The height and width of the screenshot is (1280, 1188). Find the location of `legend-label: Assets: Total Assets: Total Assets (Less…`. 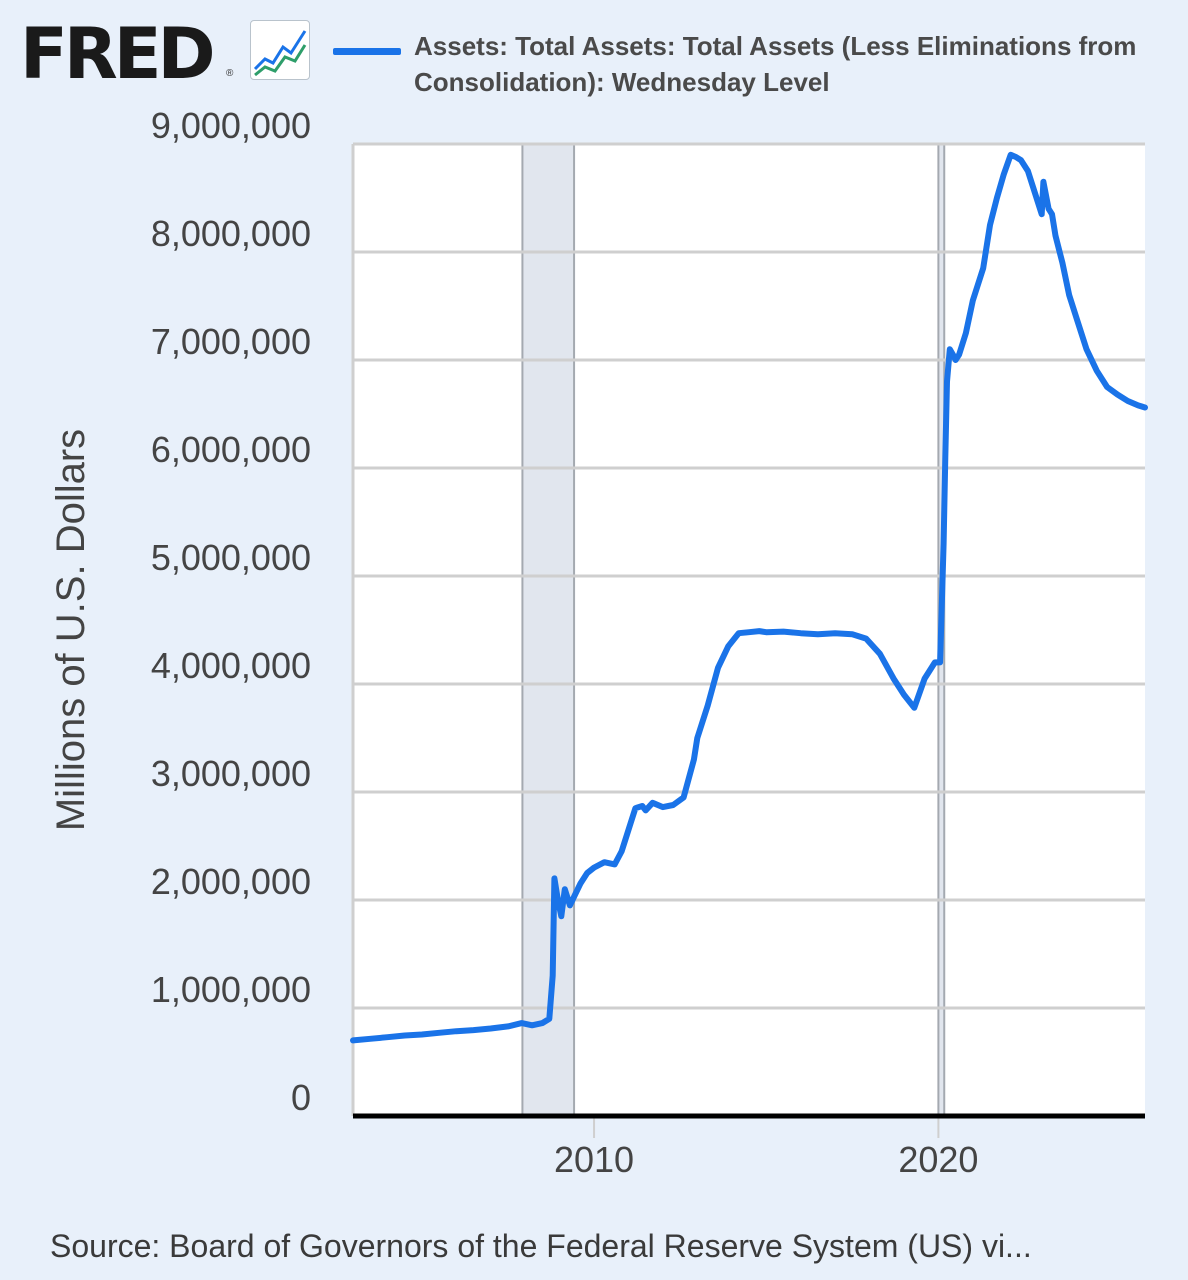

legend-label: Assets: Total Assets: Total Assets (Less… is located at coordinates (775, 64).